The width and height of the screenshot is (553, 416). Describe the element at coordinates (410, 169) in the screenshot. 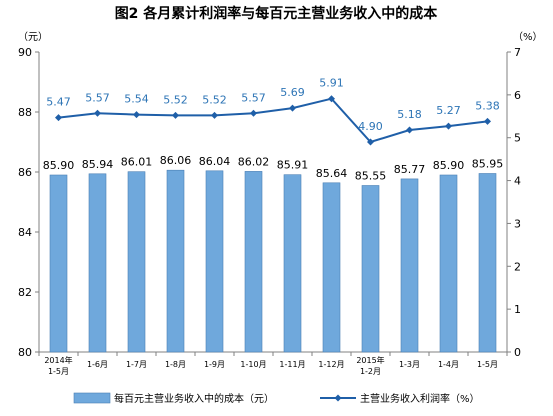

I see `cost-bar-value-label: 85.77` at that location.